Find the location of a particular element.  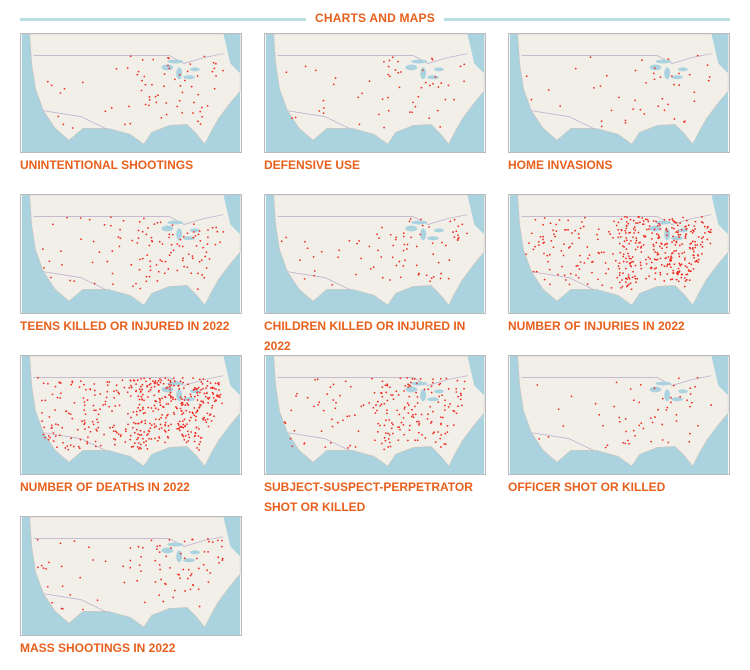

map-tile: OFFICER SHOT OR KILLED is located at coordinates (619, 426).